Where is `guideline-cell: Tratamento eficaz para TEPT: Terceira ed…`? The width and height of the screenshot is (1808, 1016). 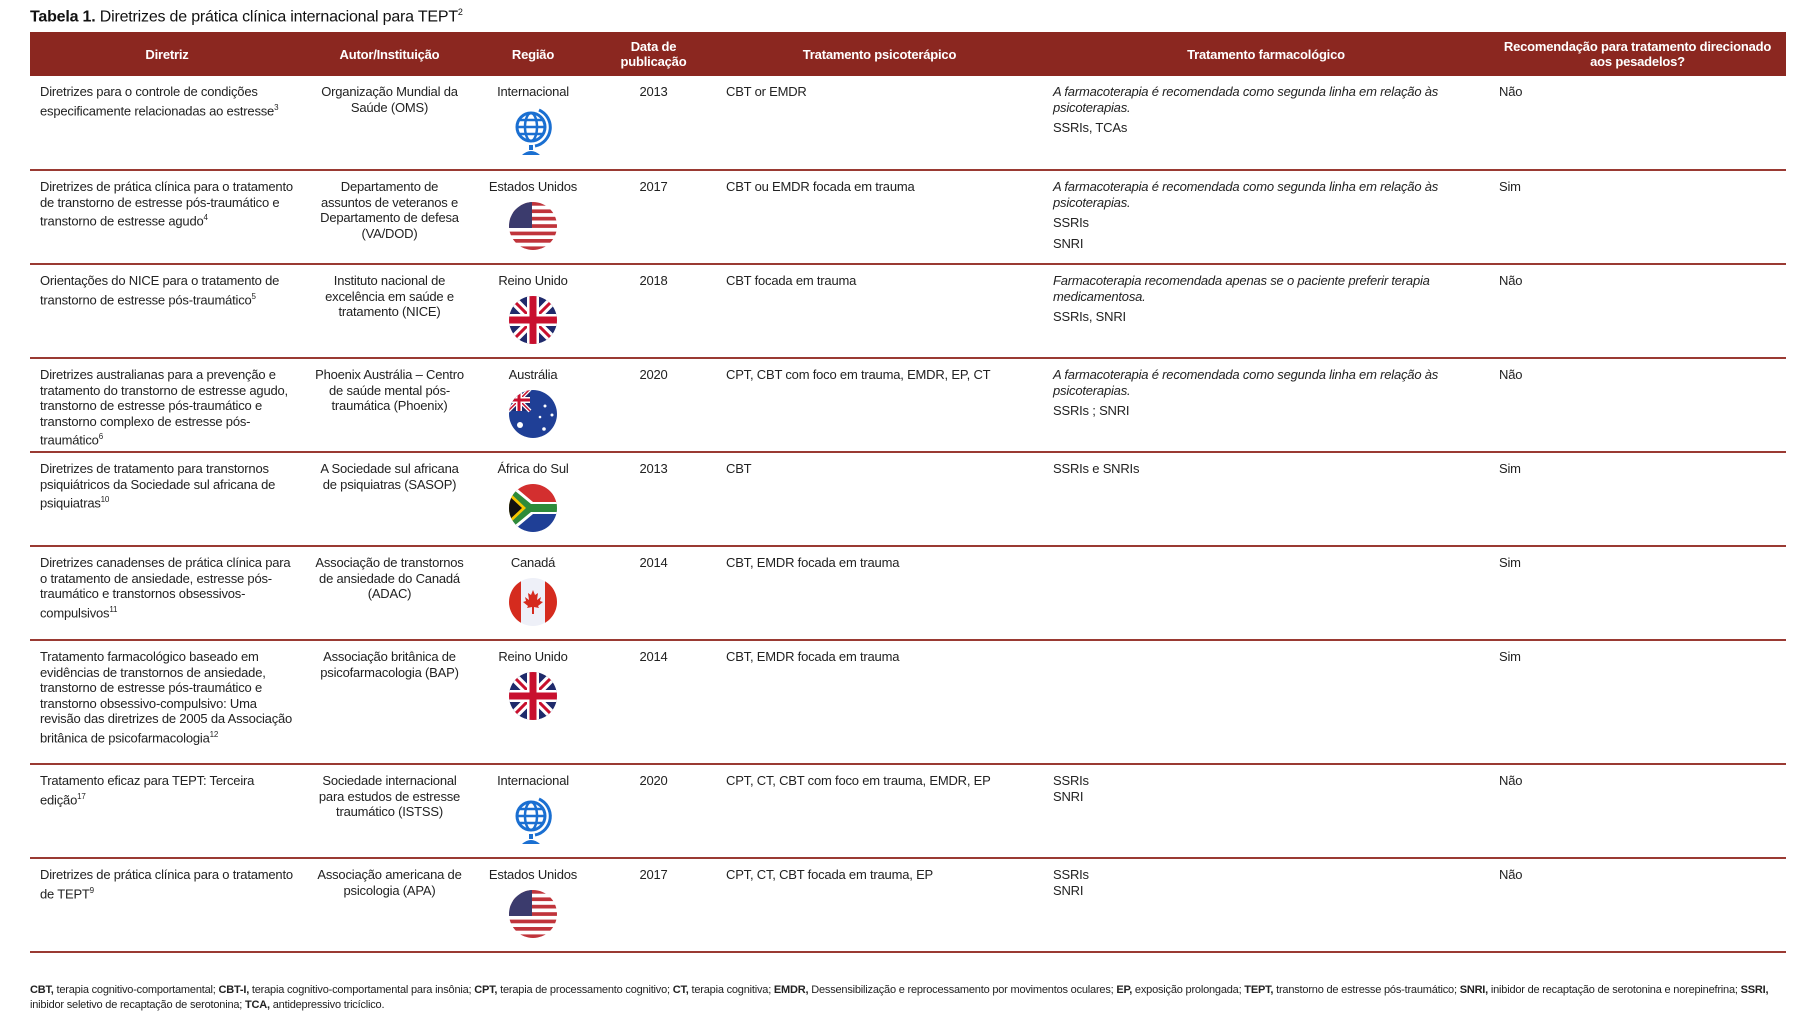 guideline-cell: Tratamento eficaz para TEPT: Terceira ed… is located at coordinates (167, 811).